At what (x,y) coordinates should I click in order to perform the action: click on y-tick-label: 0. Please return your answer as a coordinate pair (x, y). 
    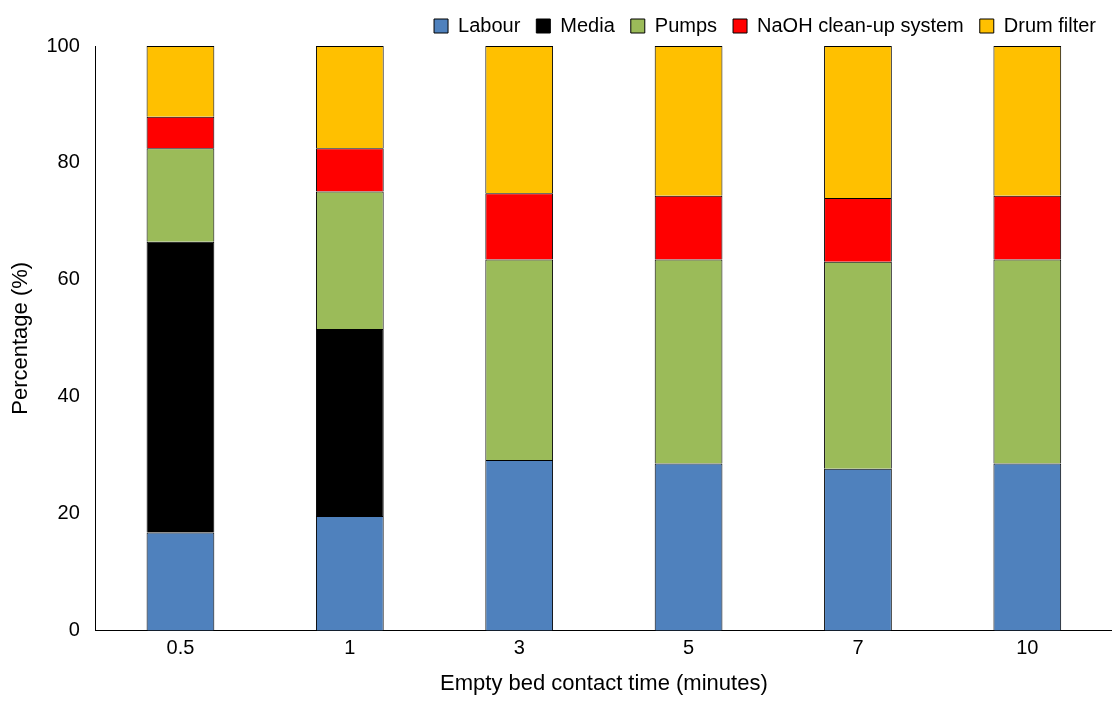
    Looking at the image, I should click on (74, 629).